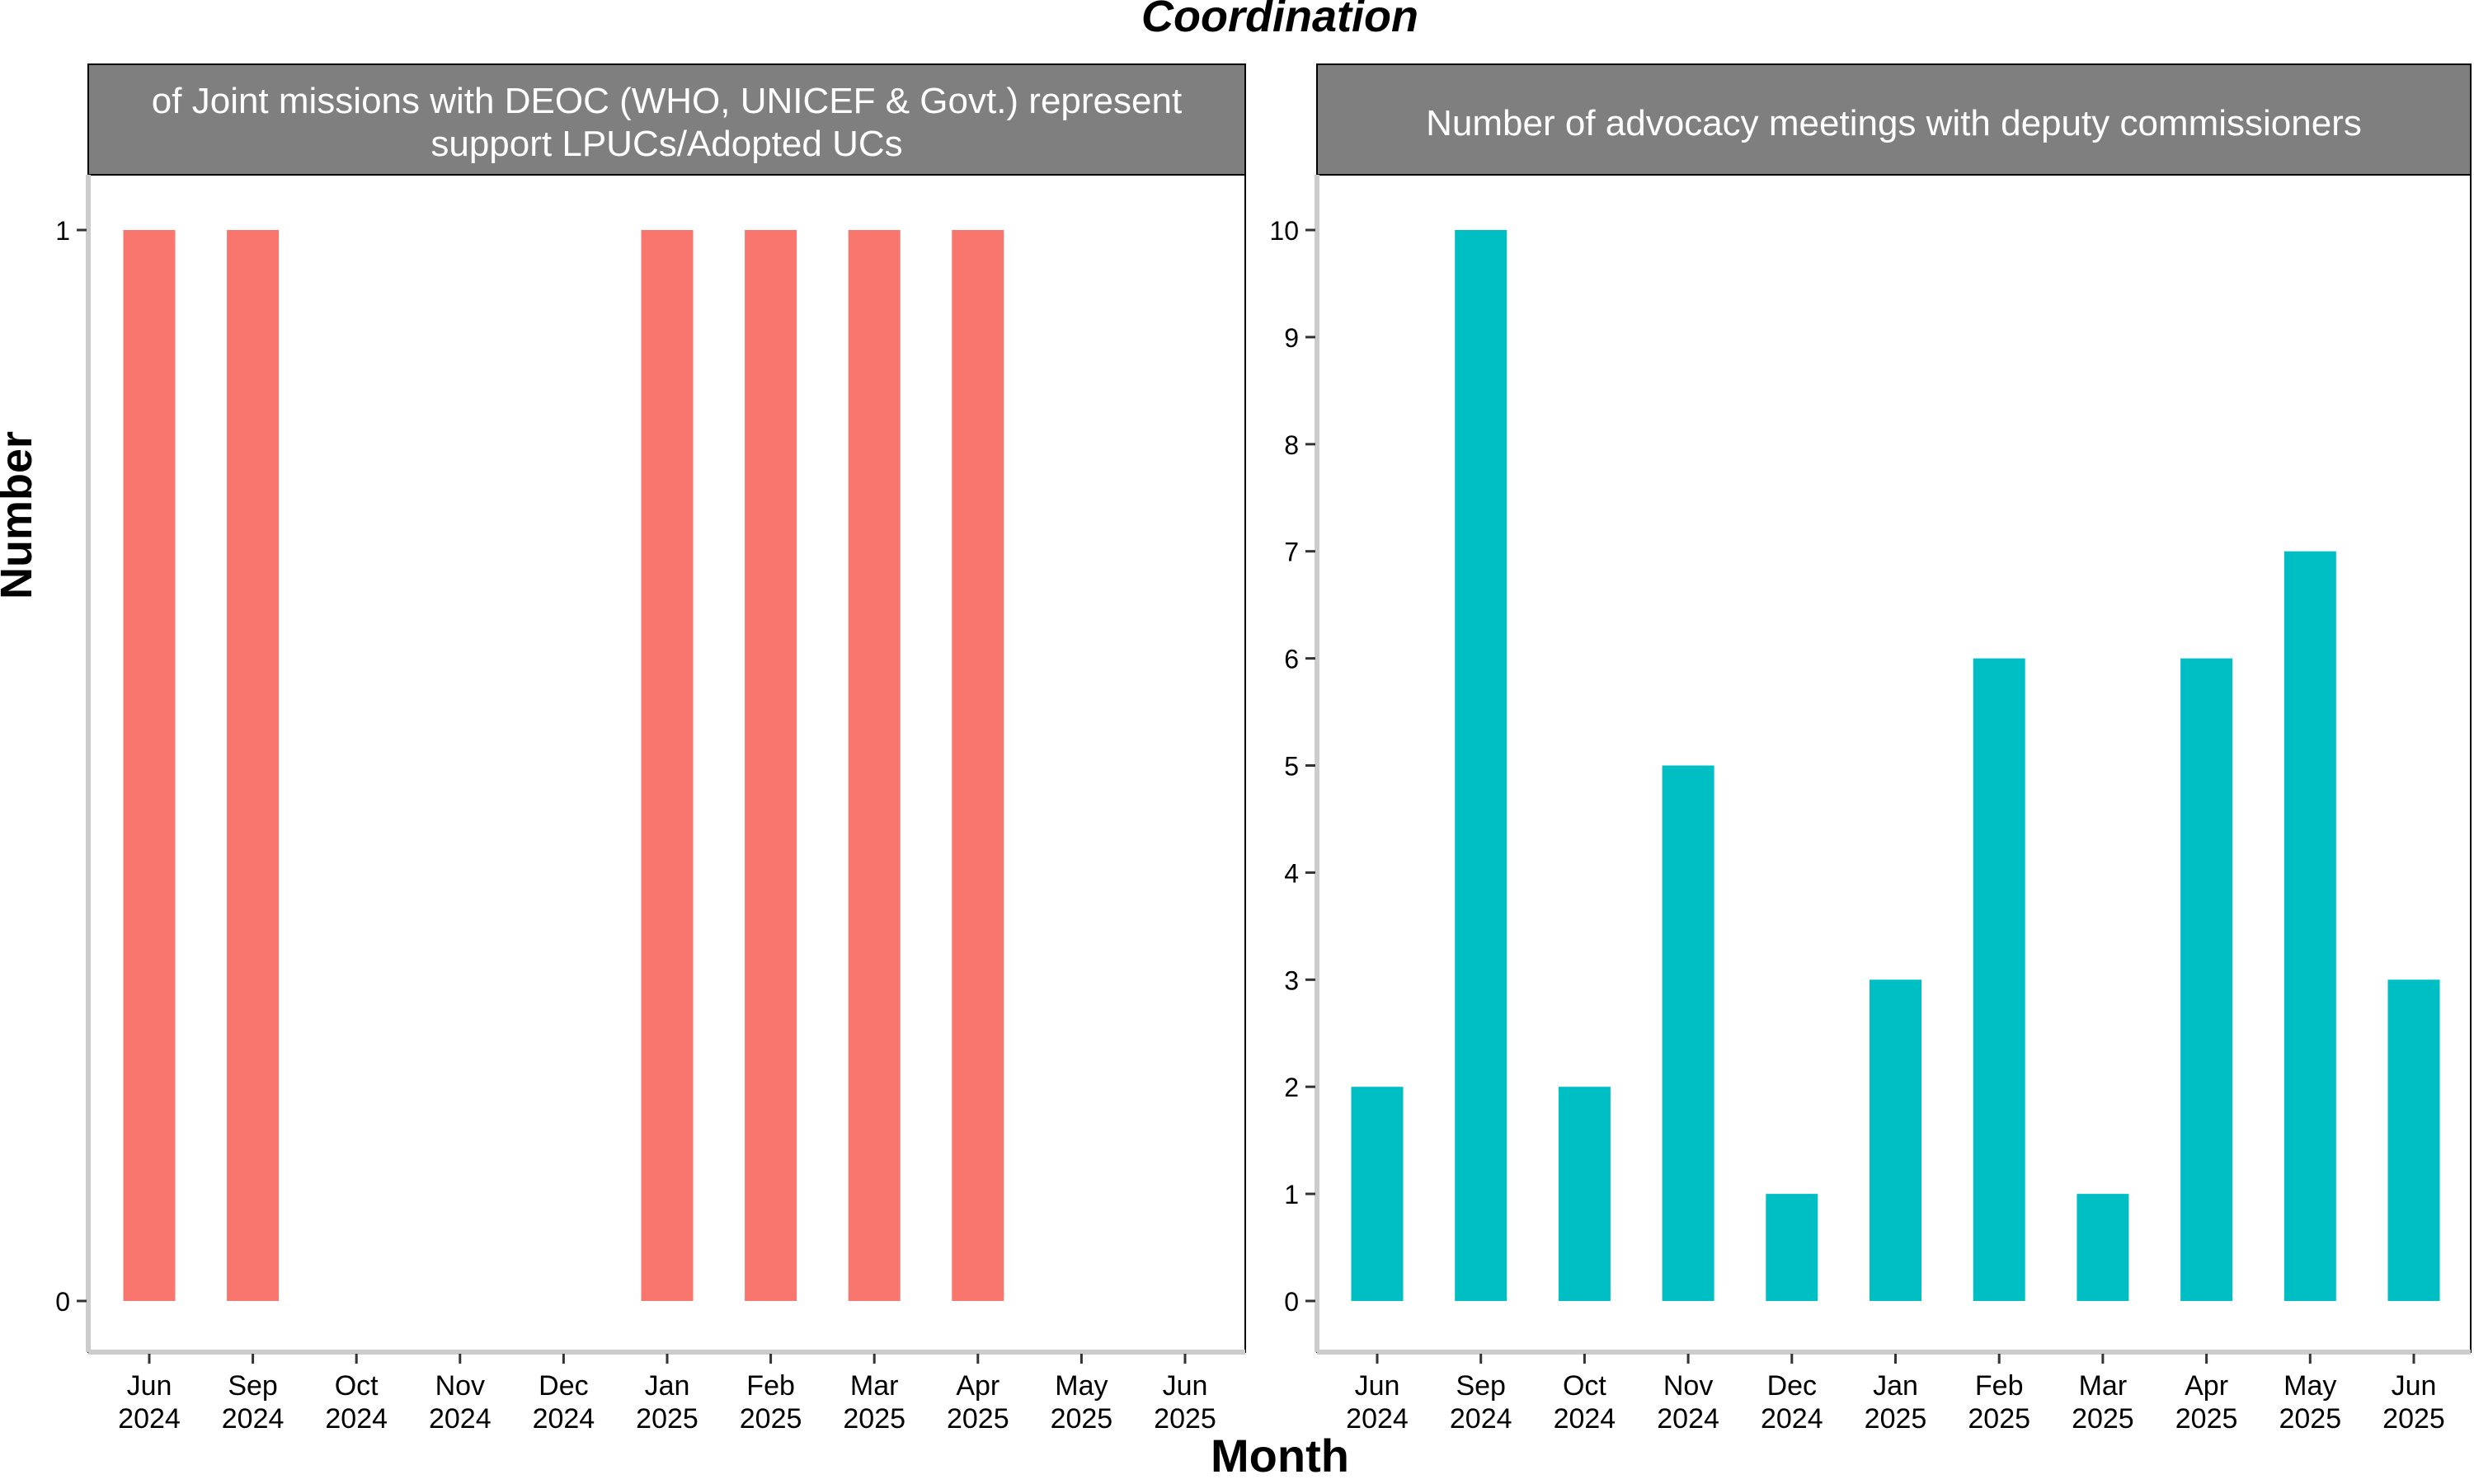 The image size is (2474, 1484). Describe the element at coordinates (666, 144) in the screenshot. I see `strip-title-line: support LPUCs/Adopted UCs` at that location.